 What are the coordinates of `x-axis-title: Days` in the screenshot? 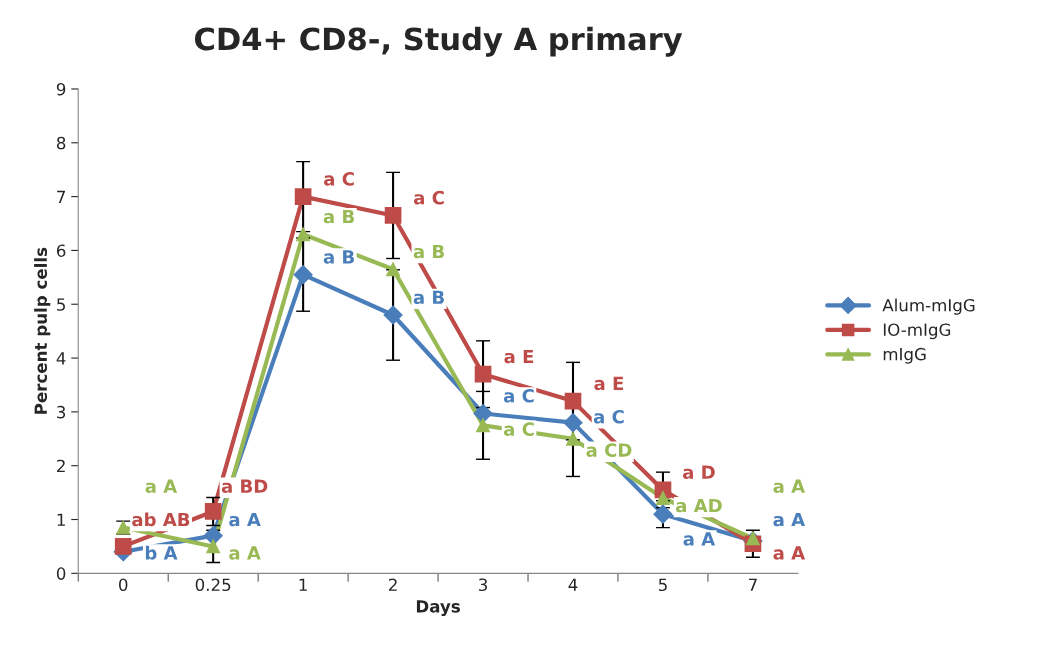 It's located at (438, 608).